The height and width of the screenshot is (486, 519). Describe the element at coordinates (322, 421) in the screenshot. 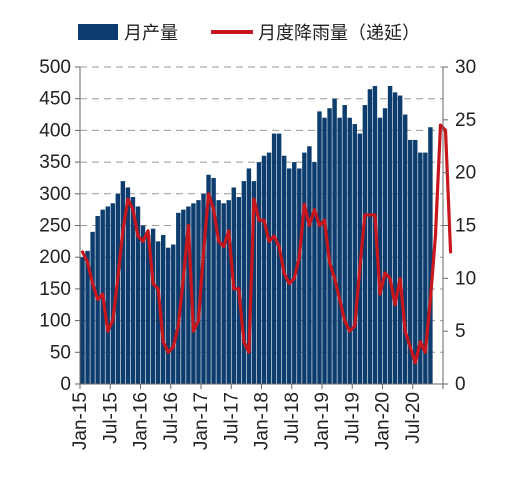

I see `x-tick-label: Jan-19` at that location.